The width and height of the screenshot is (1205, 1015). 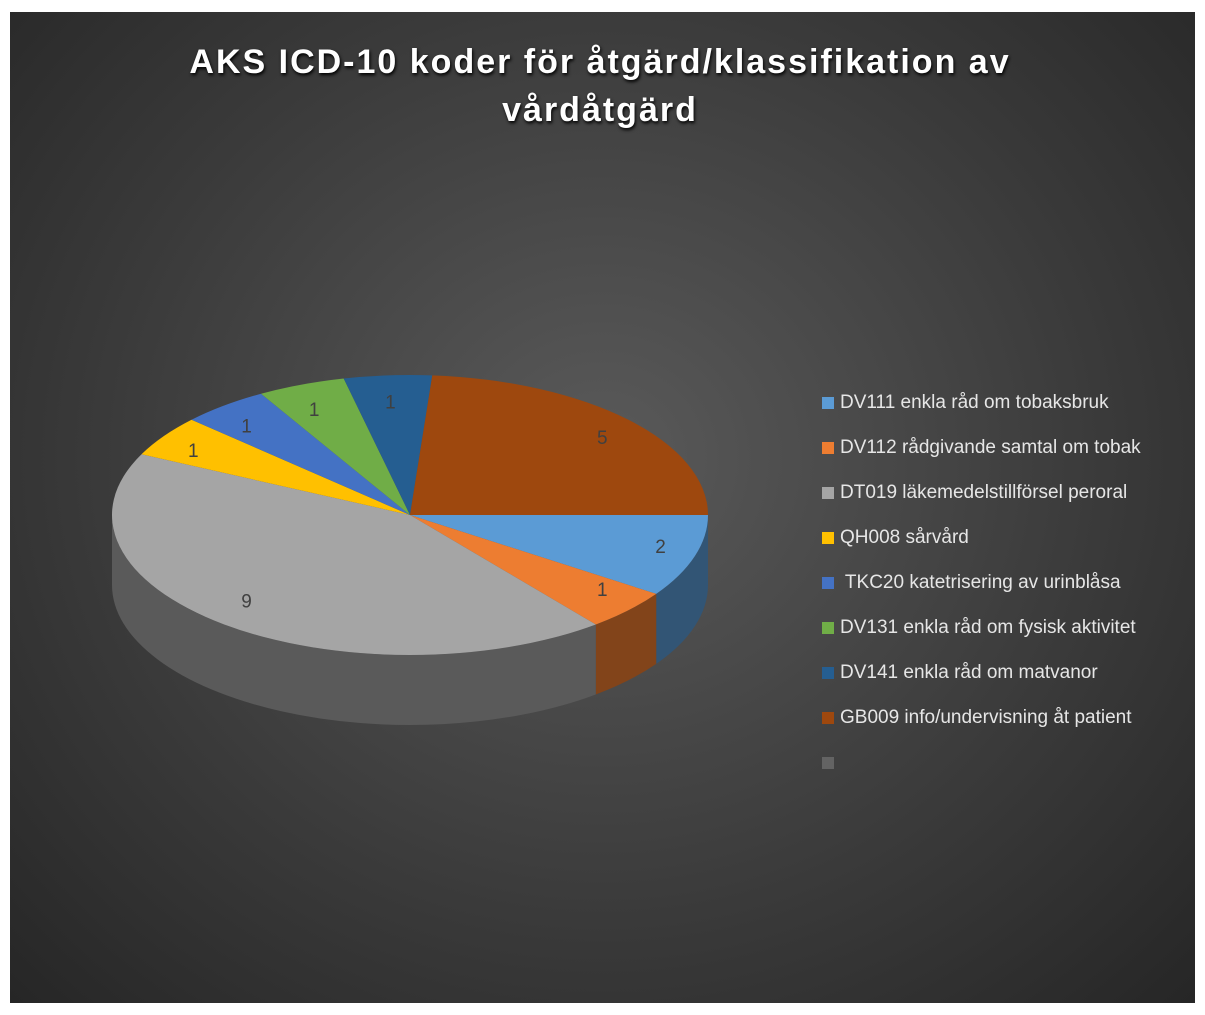 I want to click on value-label: 9, so click(x=246, y=602).